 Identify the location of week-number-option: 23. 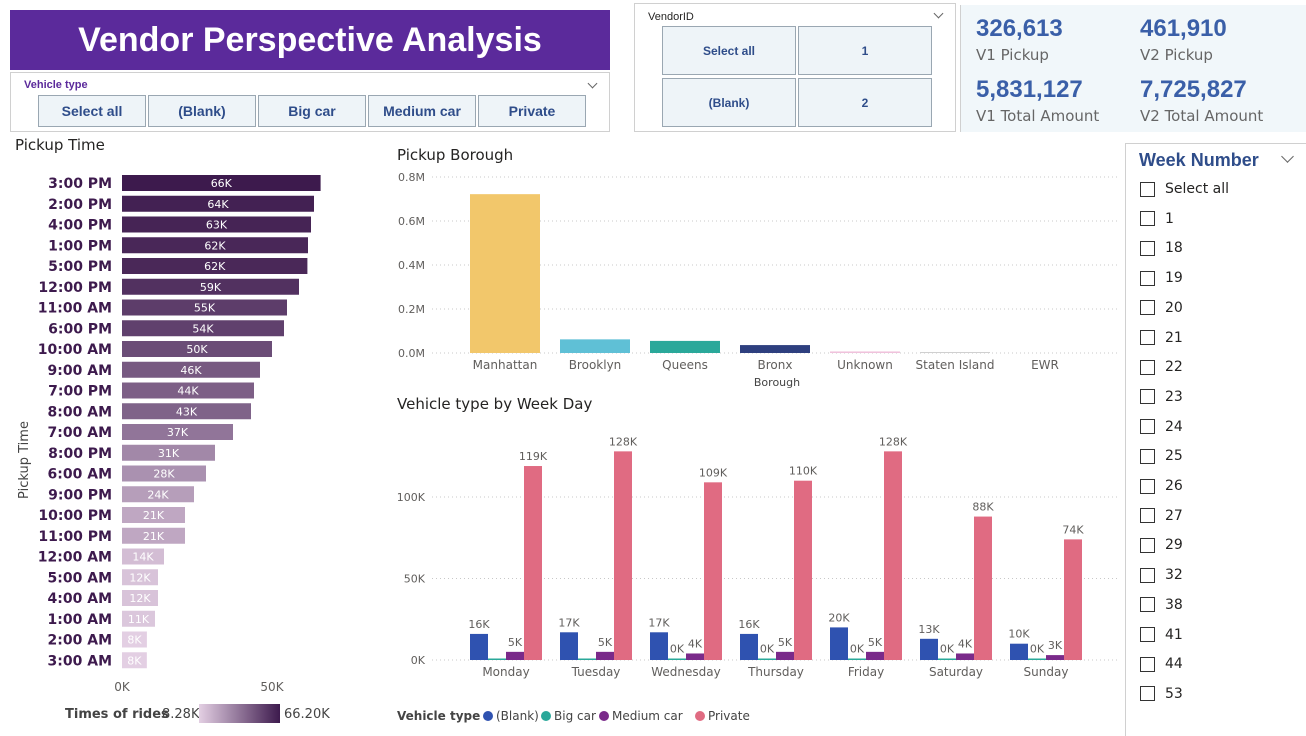
(1161, 397).